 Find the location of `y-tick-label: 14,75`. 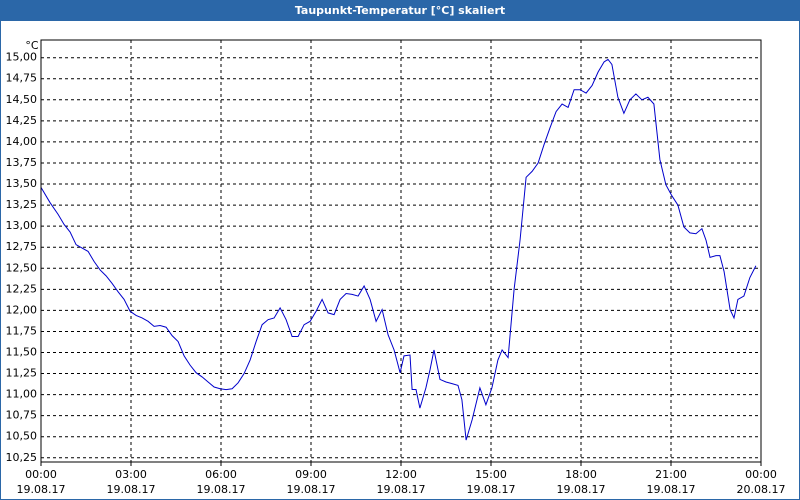

y-tick-label: 14,75 is located at coordinates (22, 78).